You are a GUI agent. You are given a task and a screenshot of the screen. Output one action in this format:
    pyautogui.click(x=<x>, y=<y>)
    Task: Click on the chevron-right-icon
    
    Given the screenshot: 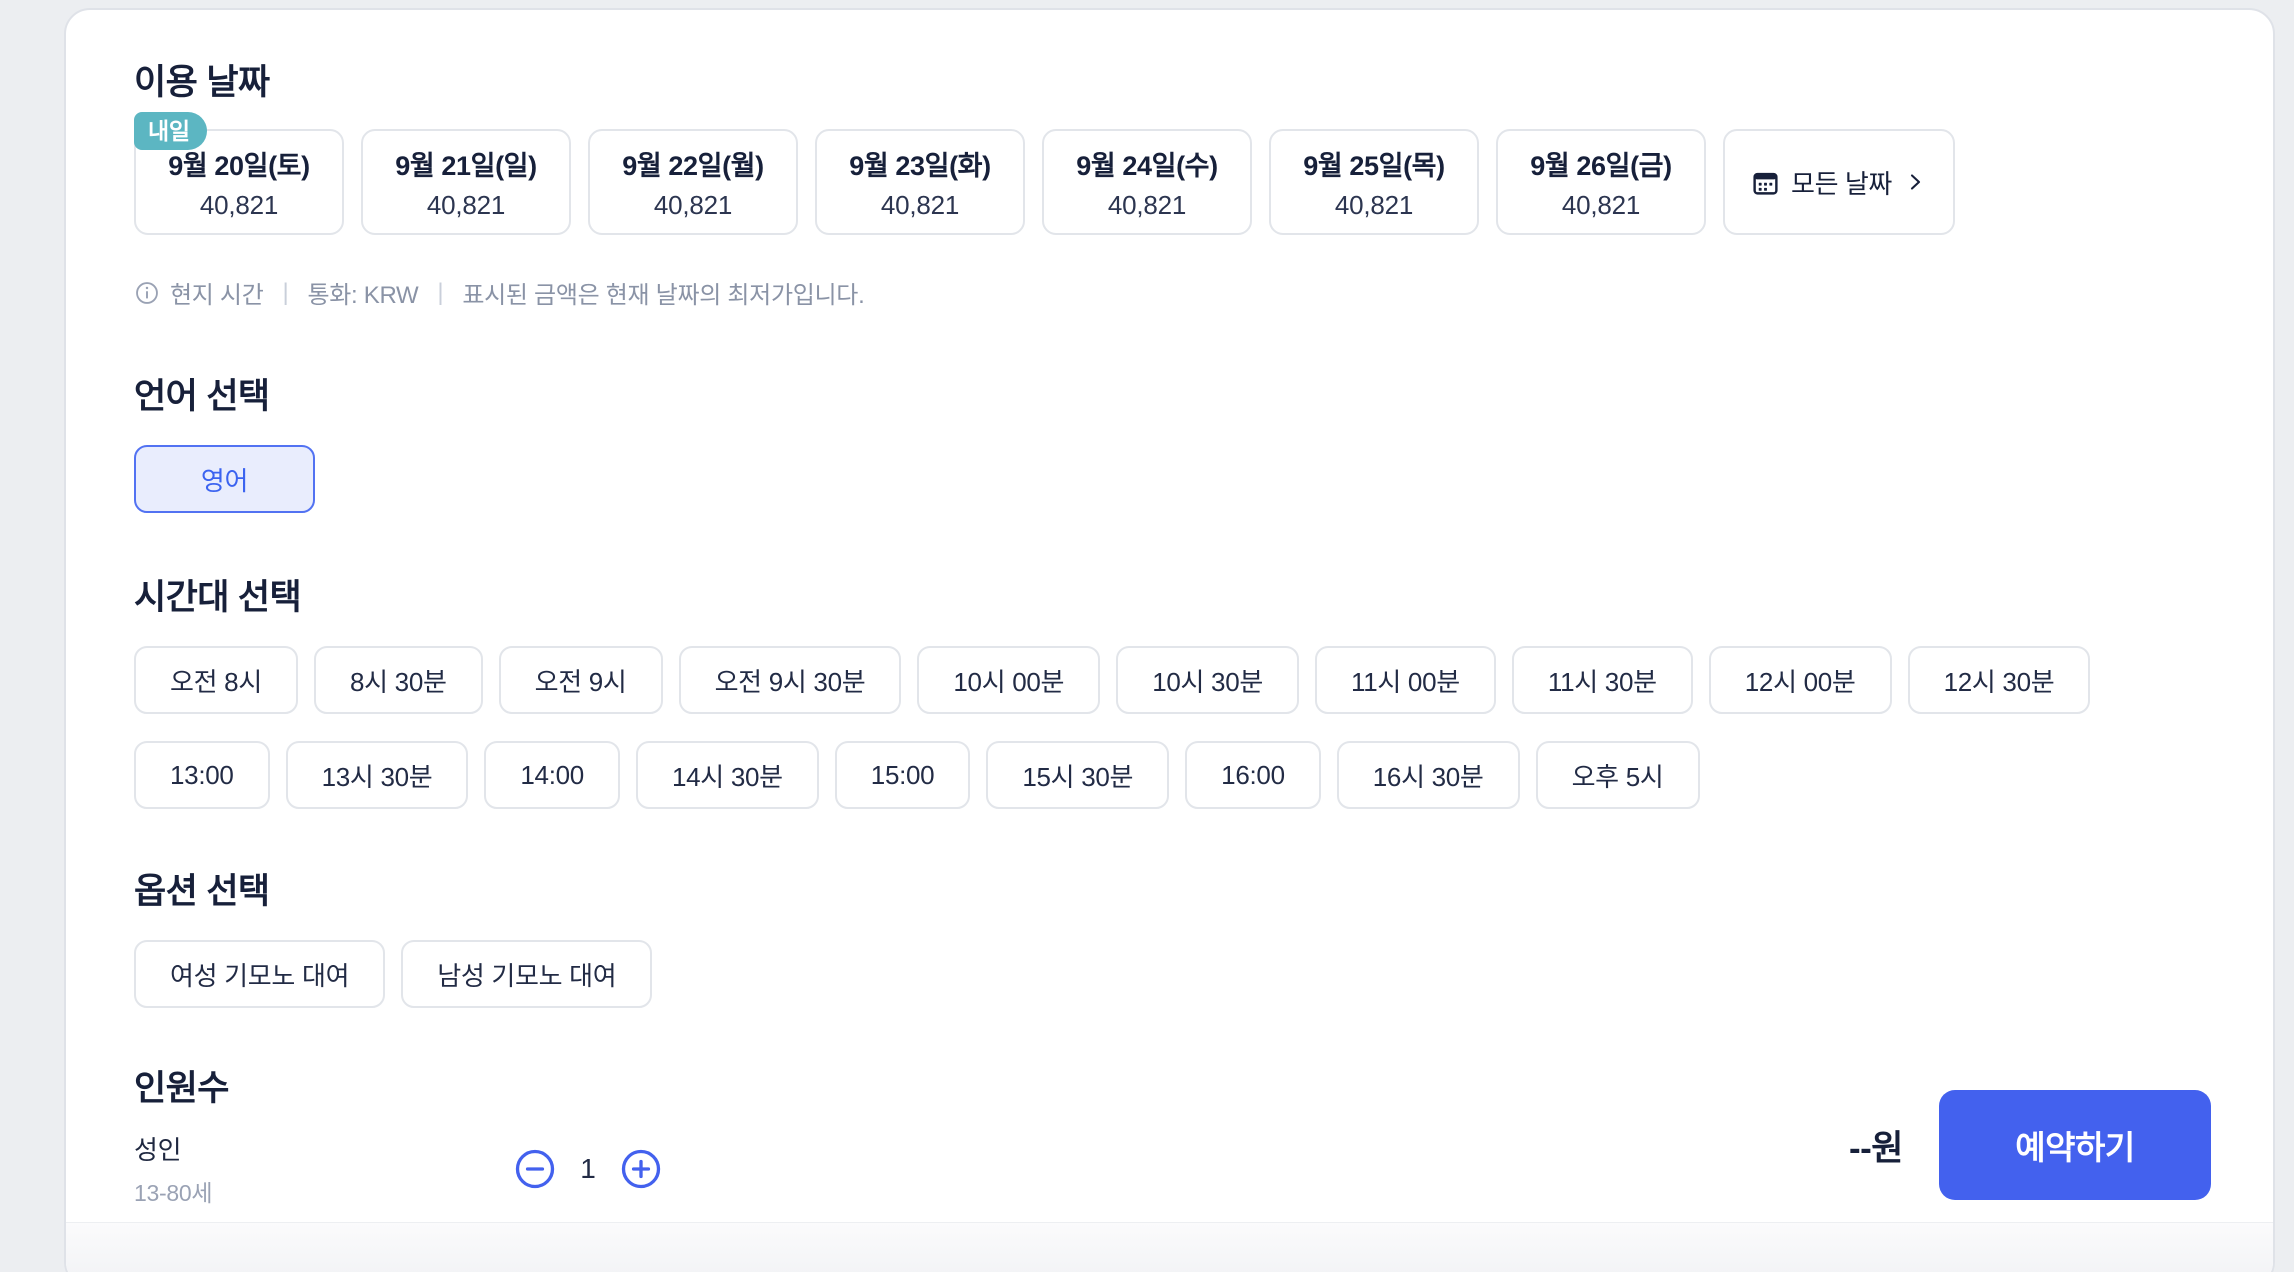 What is the action you would take?
    pyautogui.click(x=1915, y=182)
    